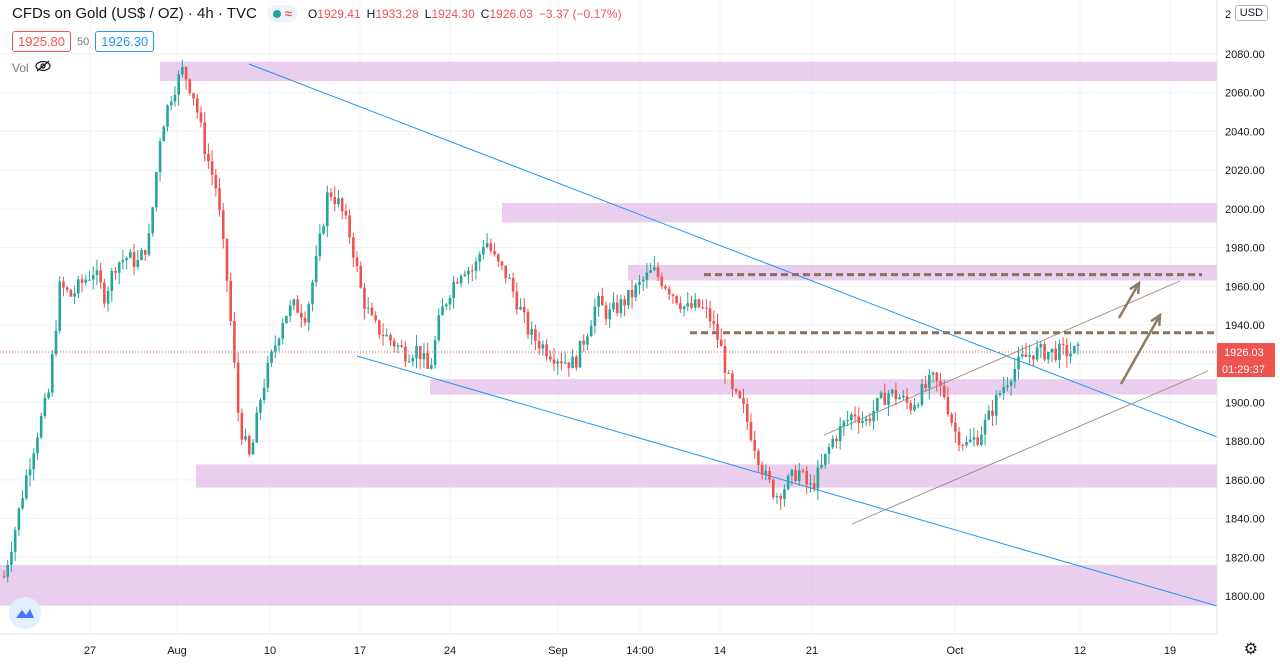 Image resolution: width=1280 pixels, height=666 pixels. I want to click on arrow-head-icon, so click(1135, 287).